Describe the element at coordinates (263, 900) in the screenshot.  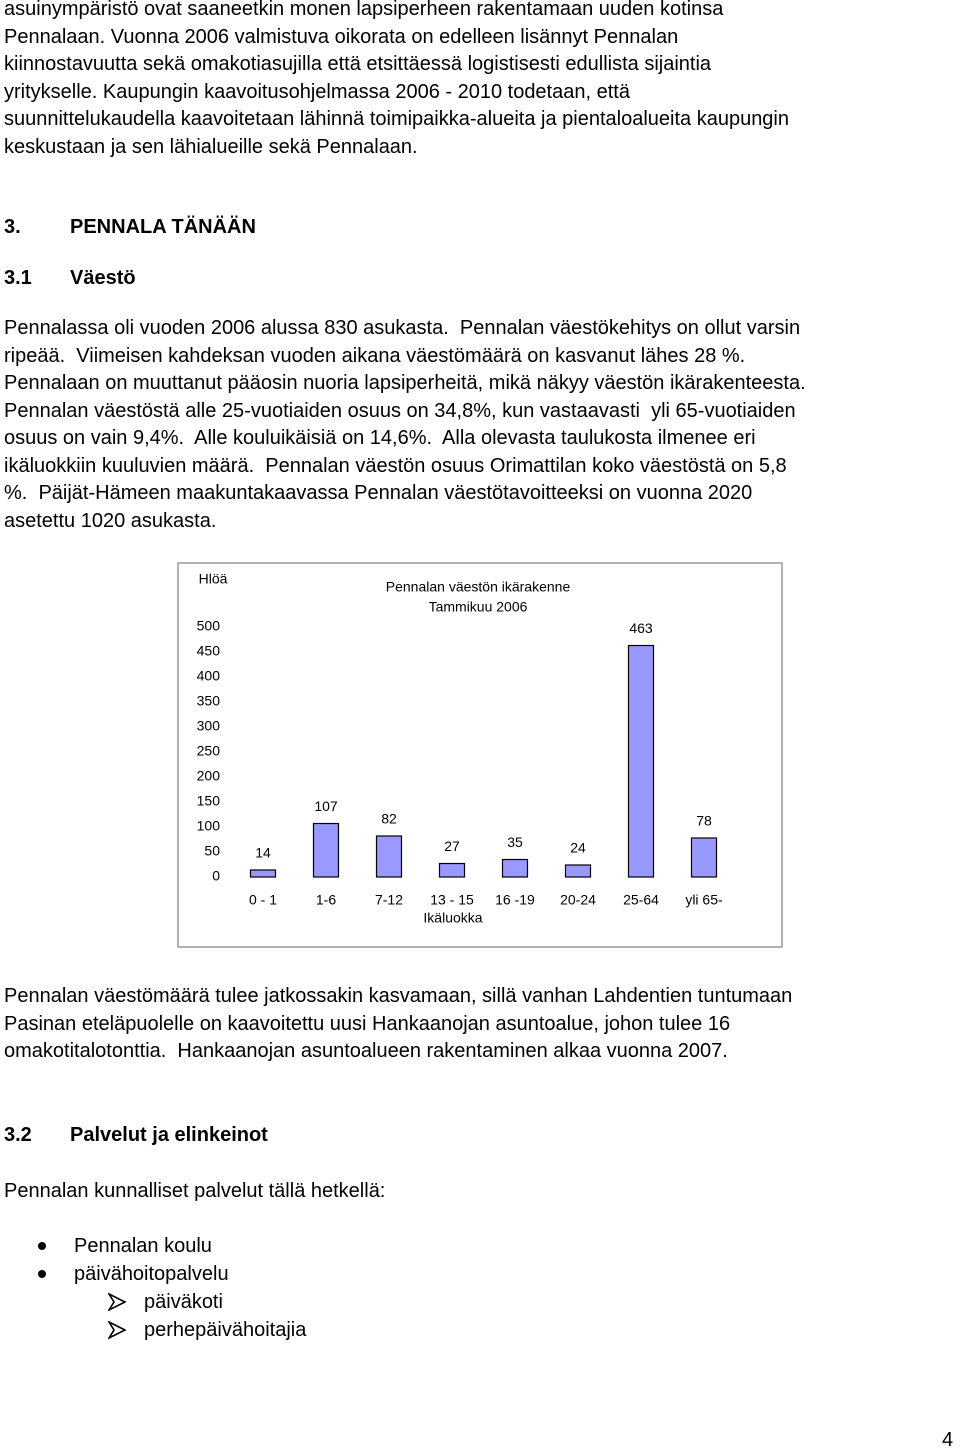
I see `x-tick-label: 0 - 1` at that location.